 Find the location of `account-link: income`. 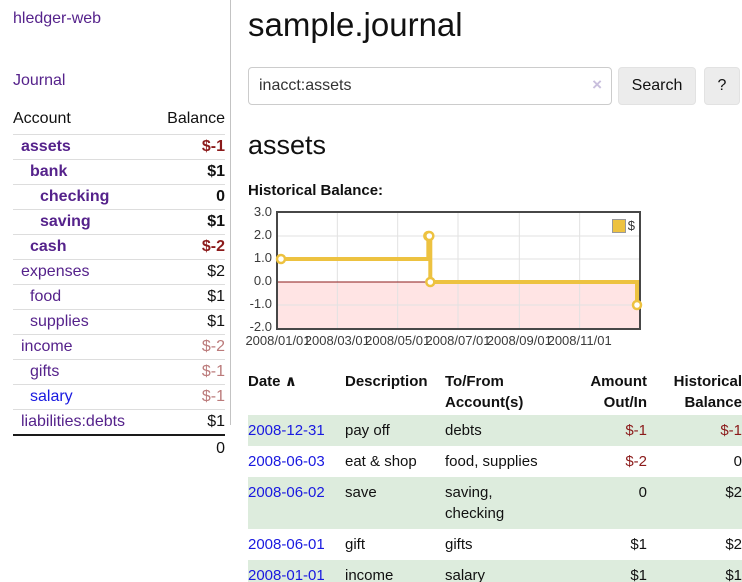

account-link: income is located at coordinates (47, 346).